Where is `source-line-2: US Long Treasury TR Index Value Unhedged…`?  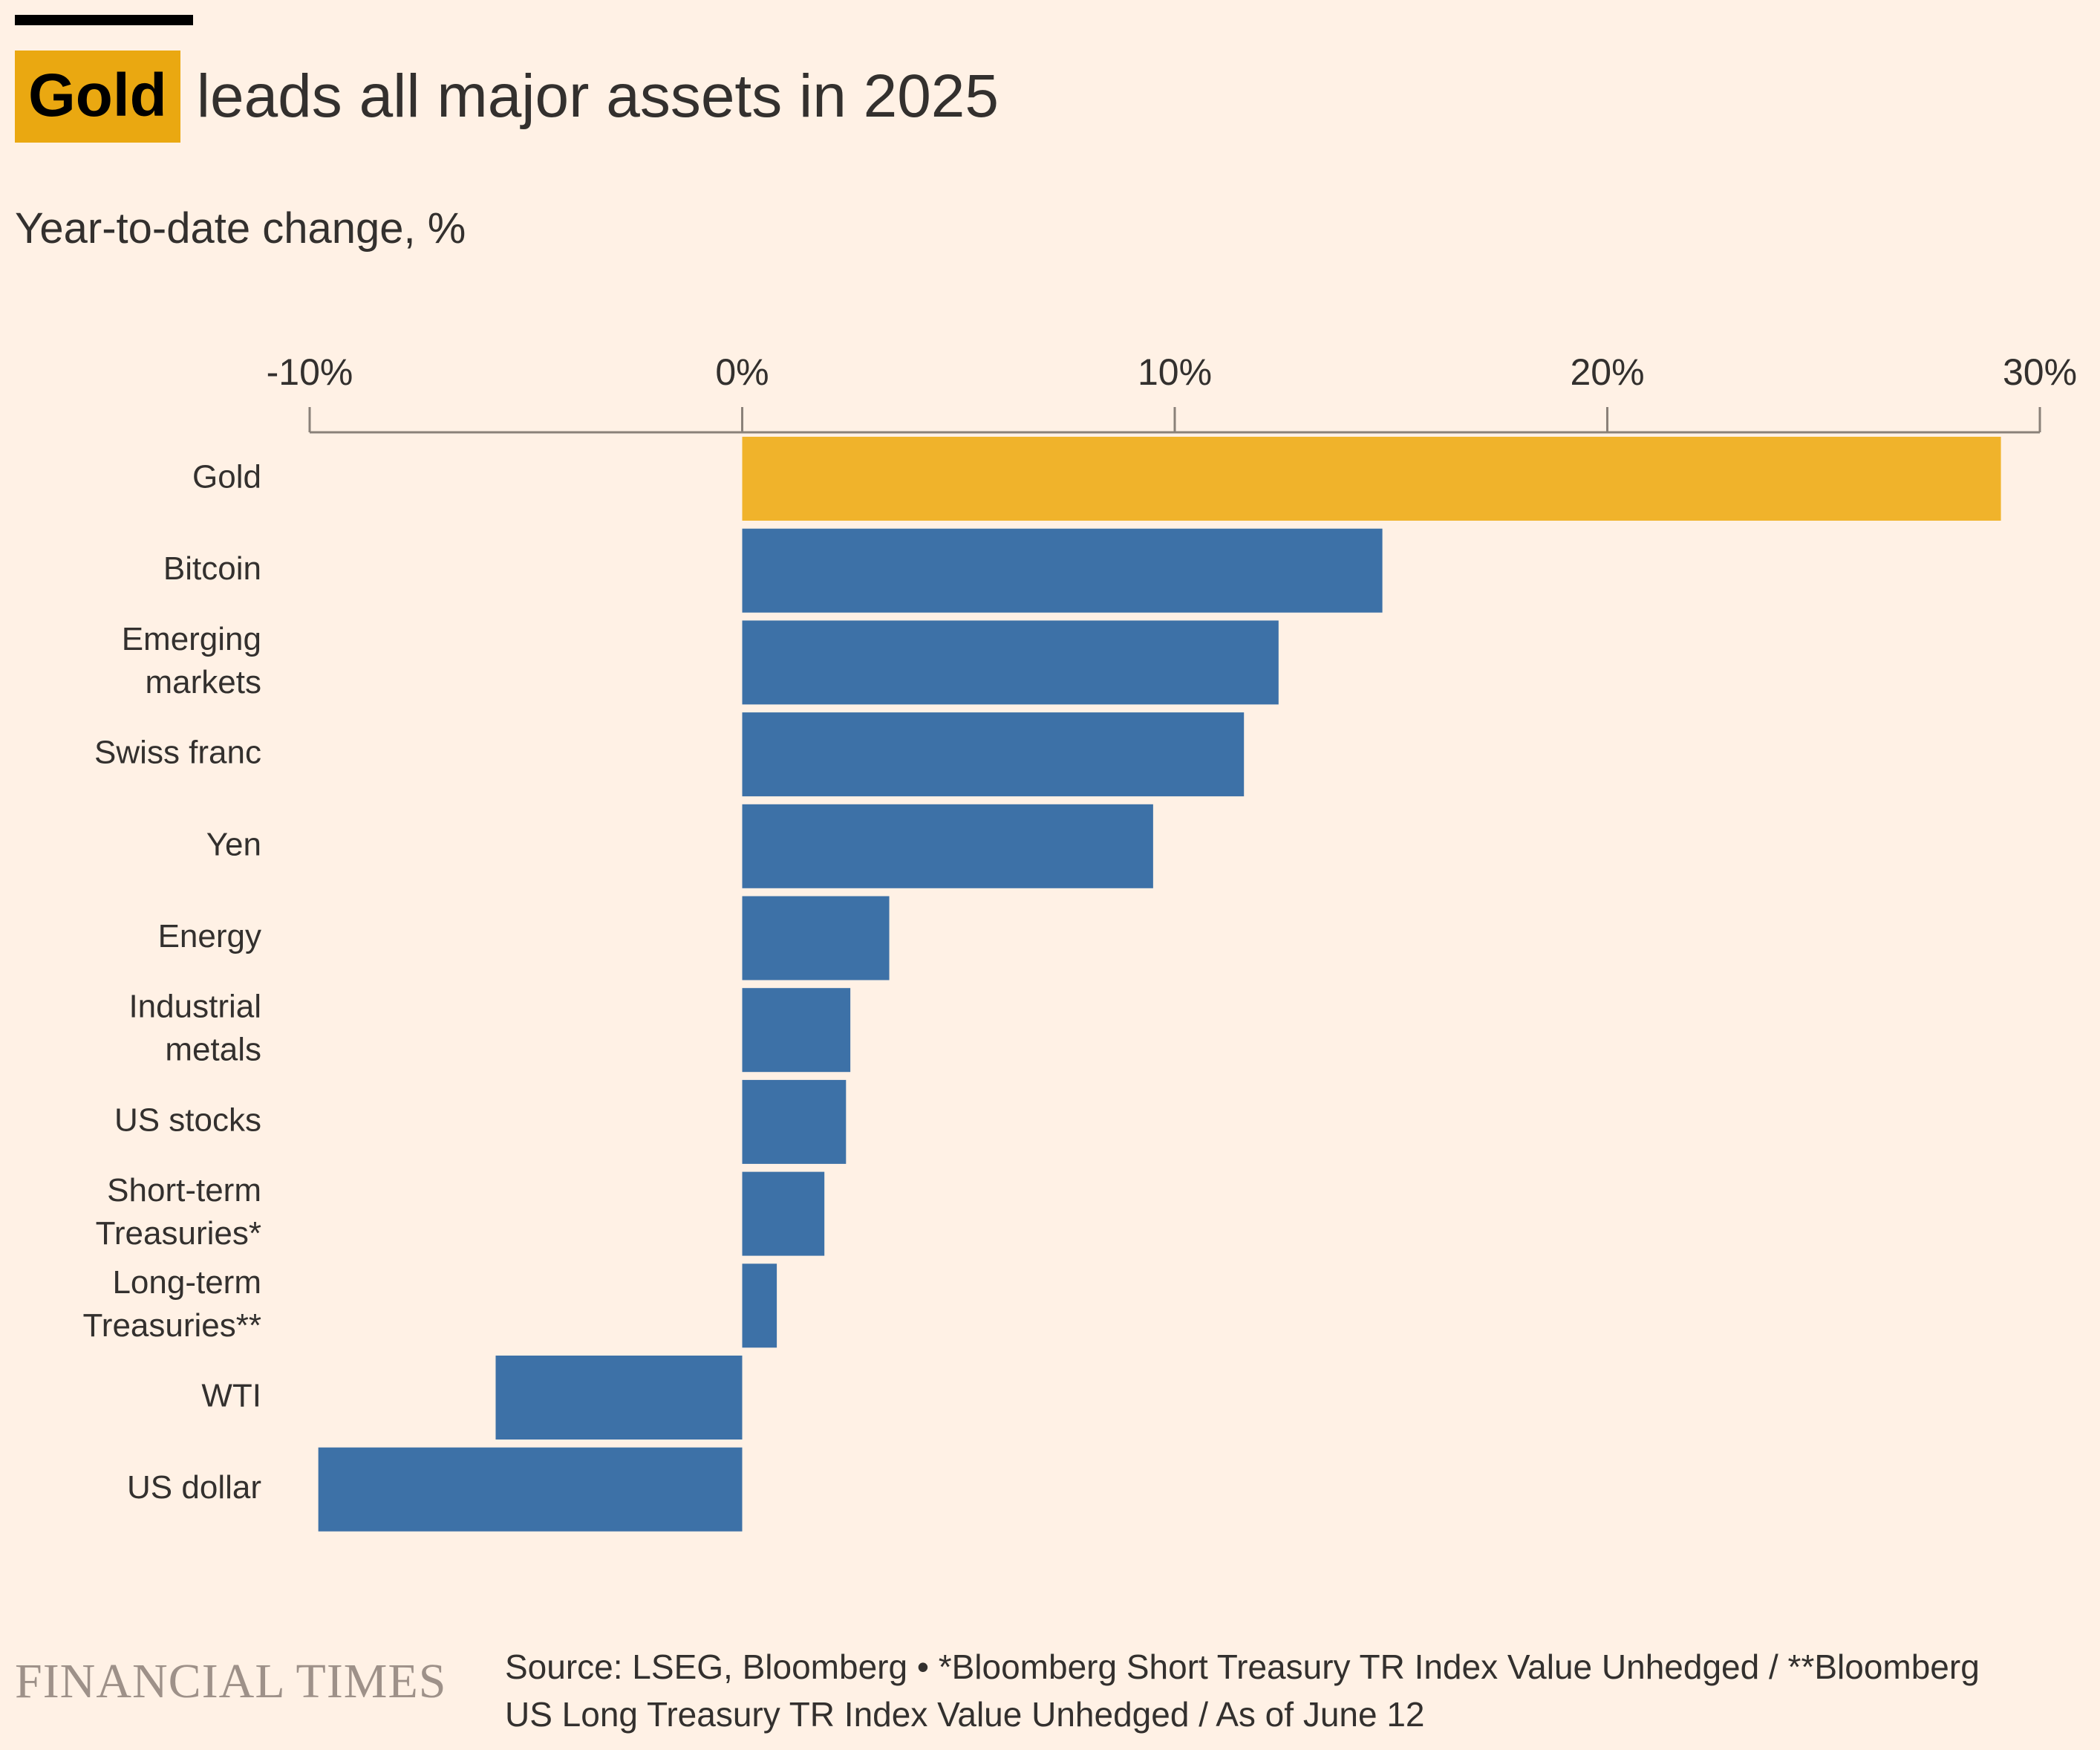
source-line-2: US Long Treasury TR Index Value Unhedged… is located at coordinates (965, 1714).